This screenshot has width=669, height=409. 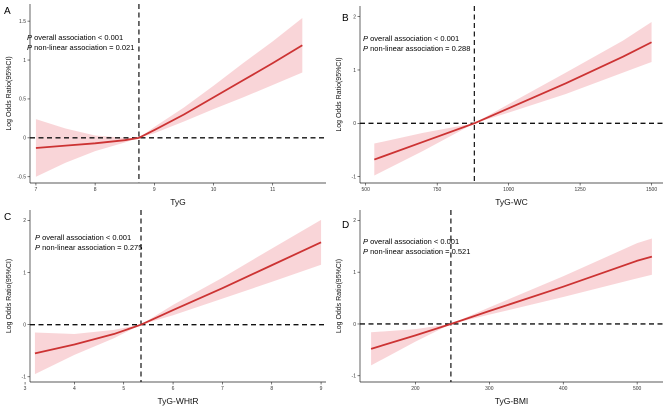 I want to click on y-tick-label: -0.5, so click(x=21, y=178).